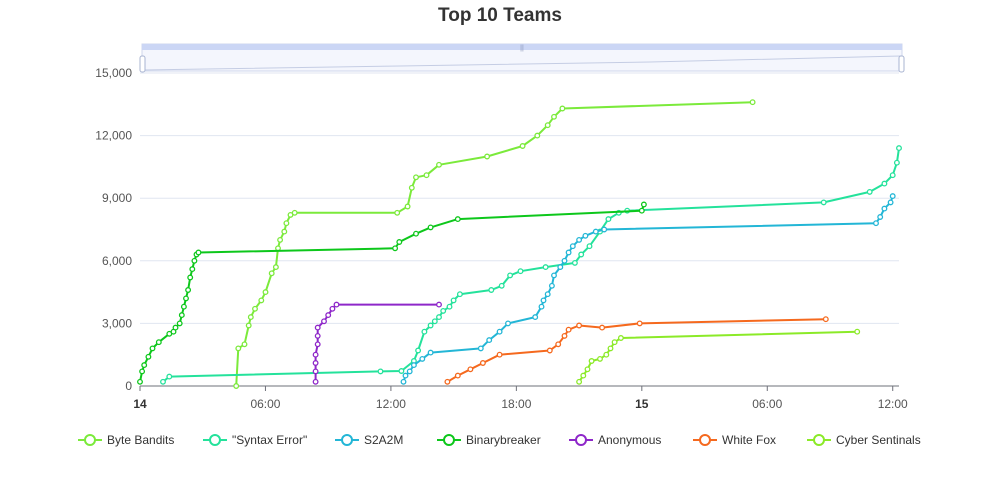 The image size is (1000, 500). I want to click on legend-item: "Syntax Error", so click(255, 440).